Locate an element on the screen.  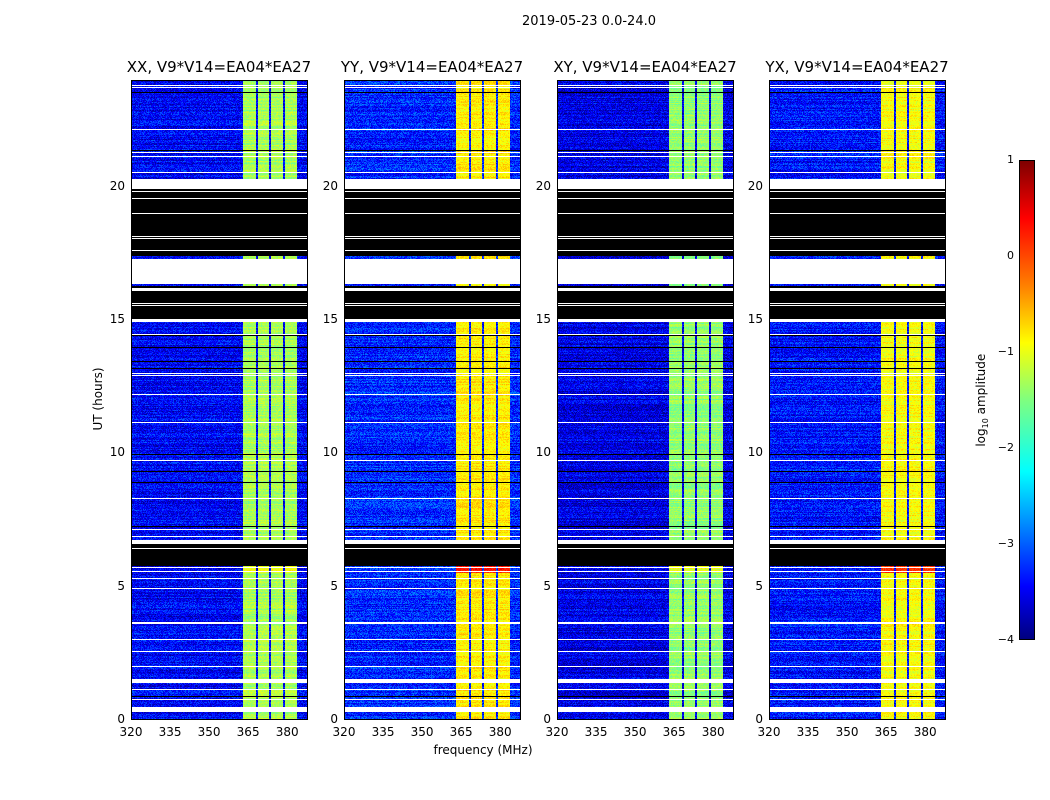
panel-title: XY, V9*V14=EA04*EA27 is located at coordinates (645, 67).